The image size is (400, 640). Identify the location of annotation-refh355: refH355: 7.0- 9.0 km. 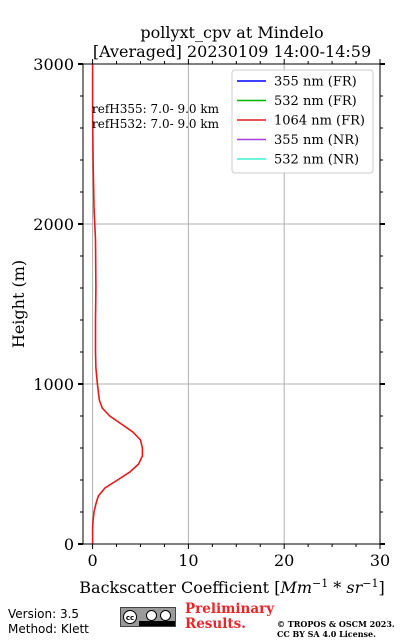
(156, 109).